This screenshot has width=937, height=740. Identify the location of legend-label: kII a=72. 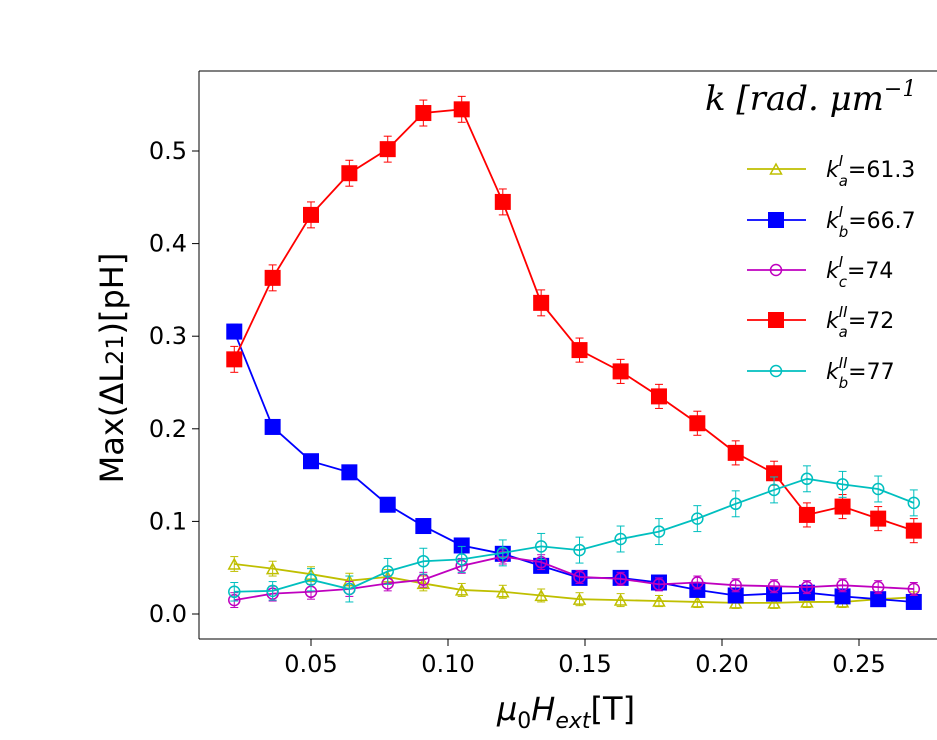
(860, 322).